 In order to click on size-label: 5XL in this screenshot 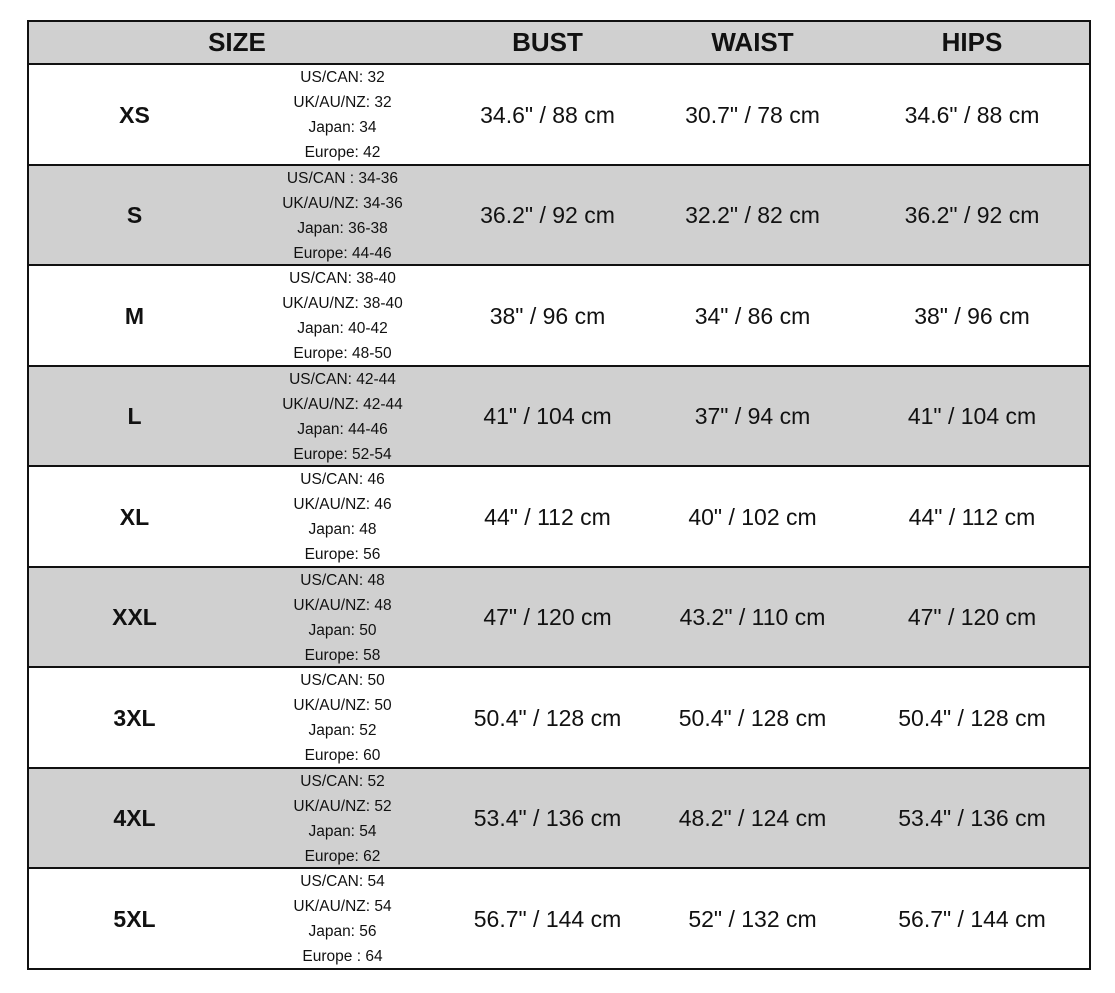, I will do `click(134, 918)`.